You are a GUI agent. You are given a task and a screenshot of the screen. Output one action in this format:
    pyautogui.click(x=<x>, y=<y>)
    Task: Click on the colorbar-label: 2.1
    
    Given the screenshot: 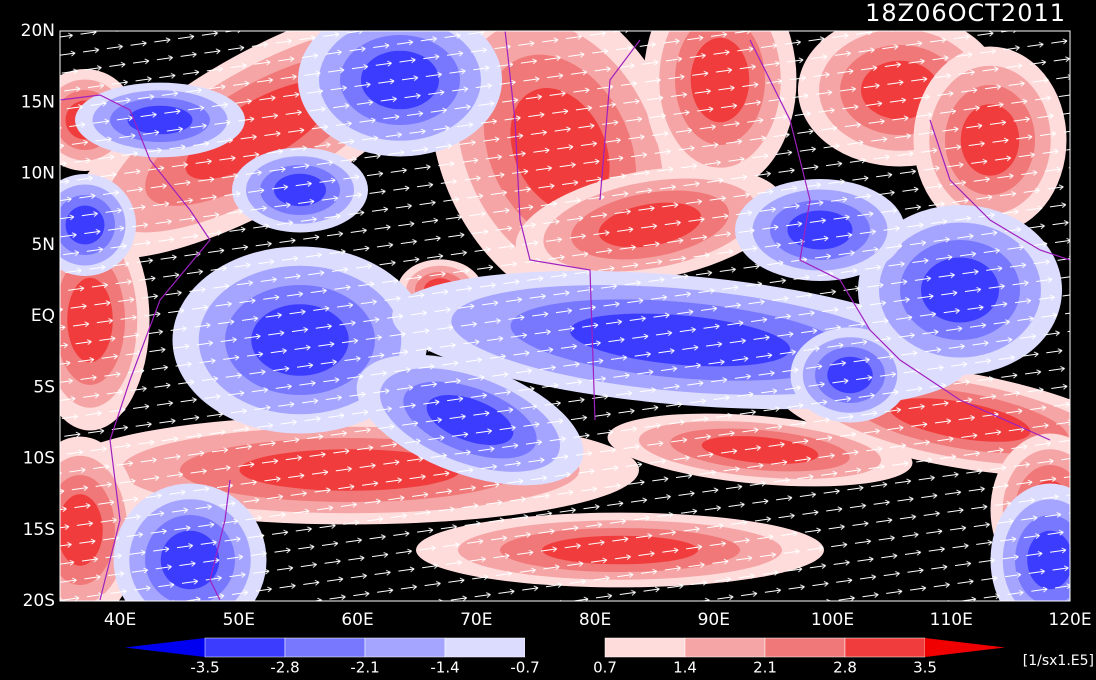 What is the action you would take?
    pyautogui.click(x=765, y=668)
    